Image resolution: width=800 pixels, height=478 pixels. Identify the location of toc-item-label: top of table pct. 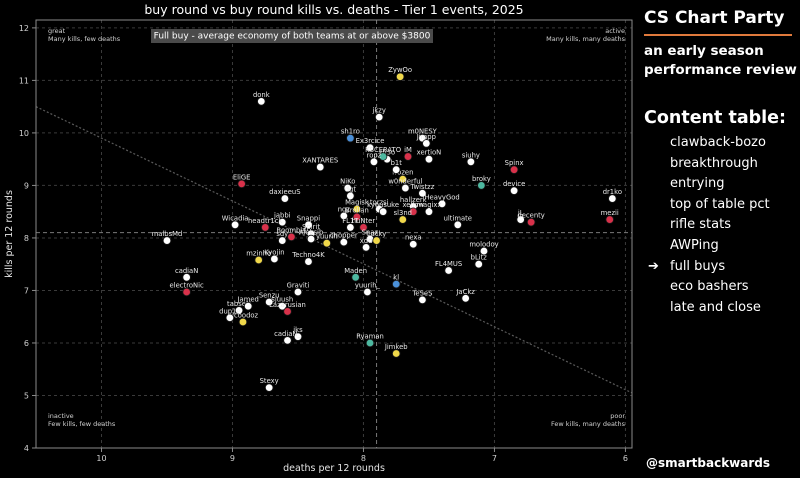
(720, 204).